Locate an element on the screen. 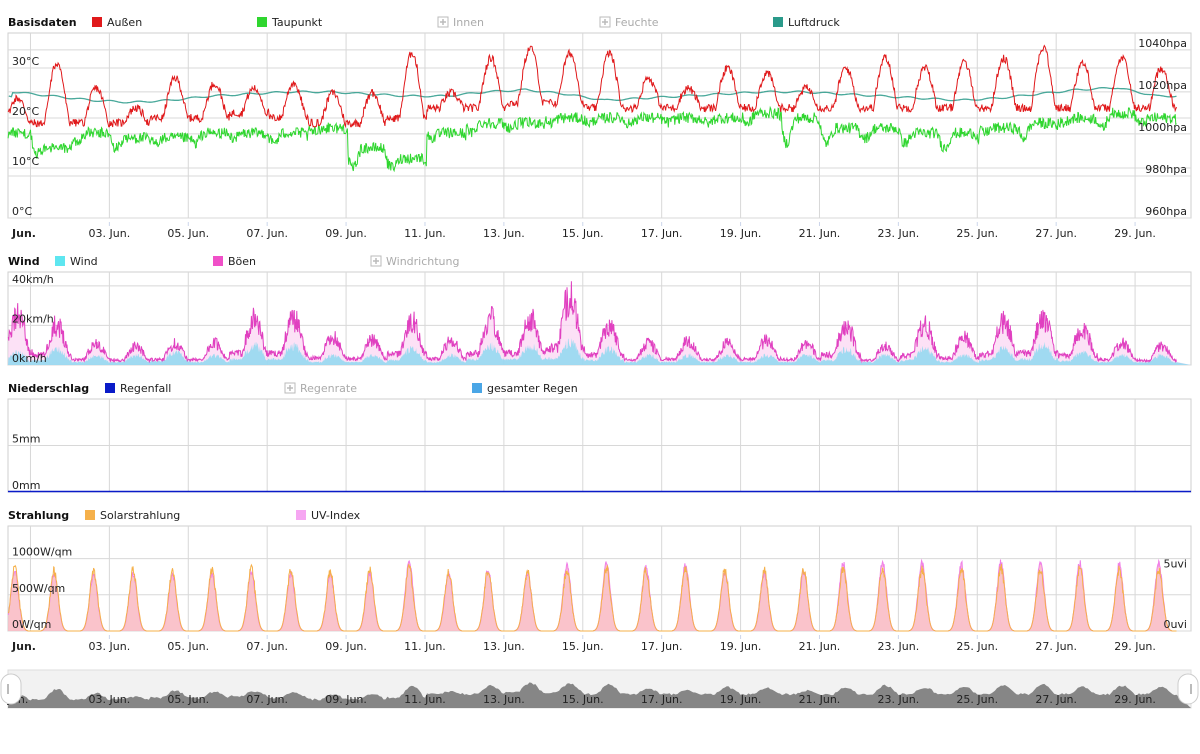 Image resolution: width=1200 pixels, height=754 pixels. legend-item-b-en: Böen is located at coordinates (234, 261).